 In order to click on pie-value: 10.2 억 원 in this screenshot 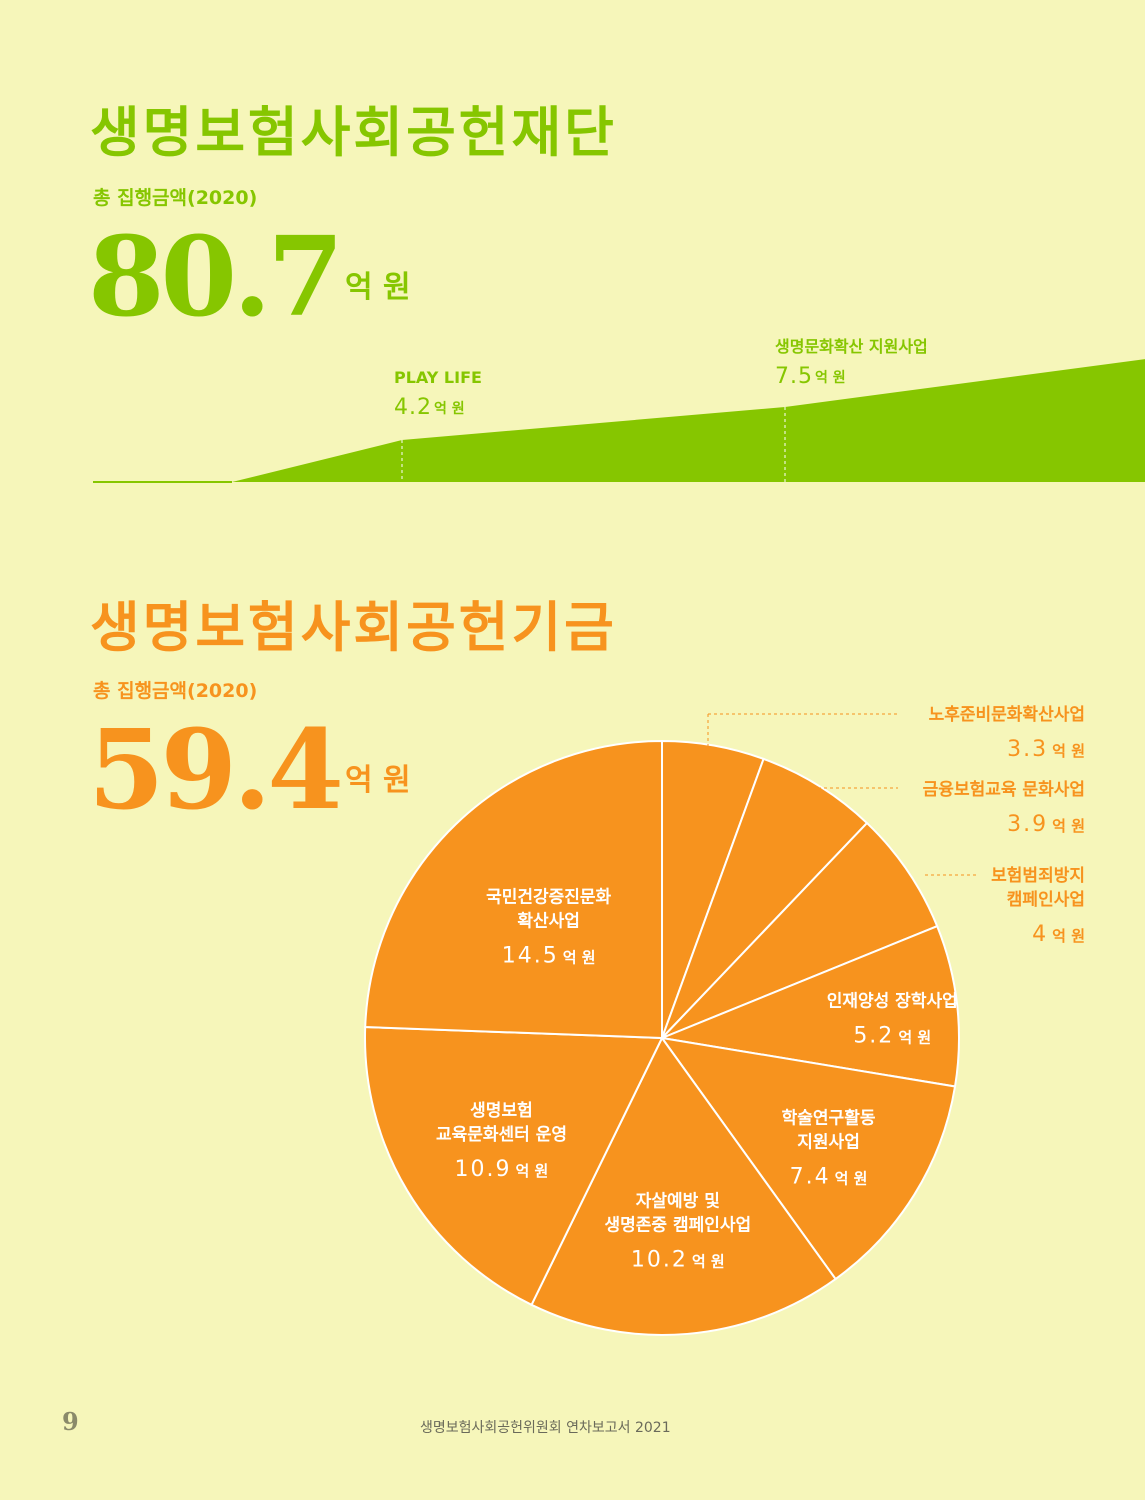, I will do `click(678, 1259)`.